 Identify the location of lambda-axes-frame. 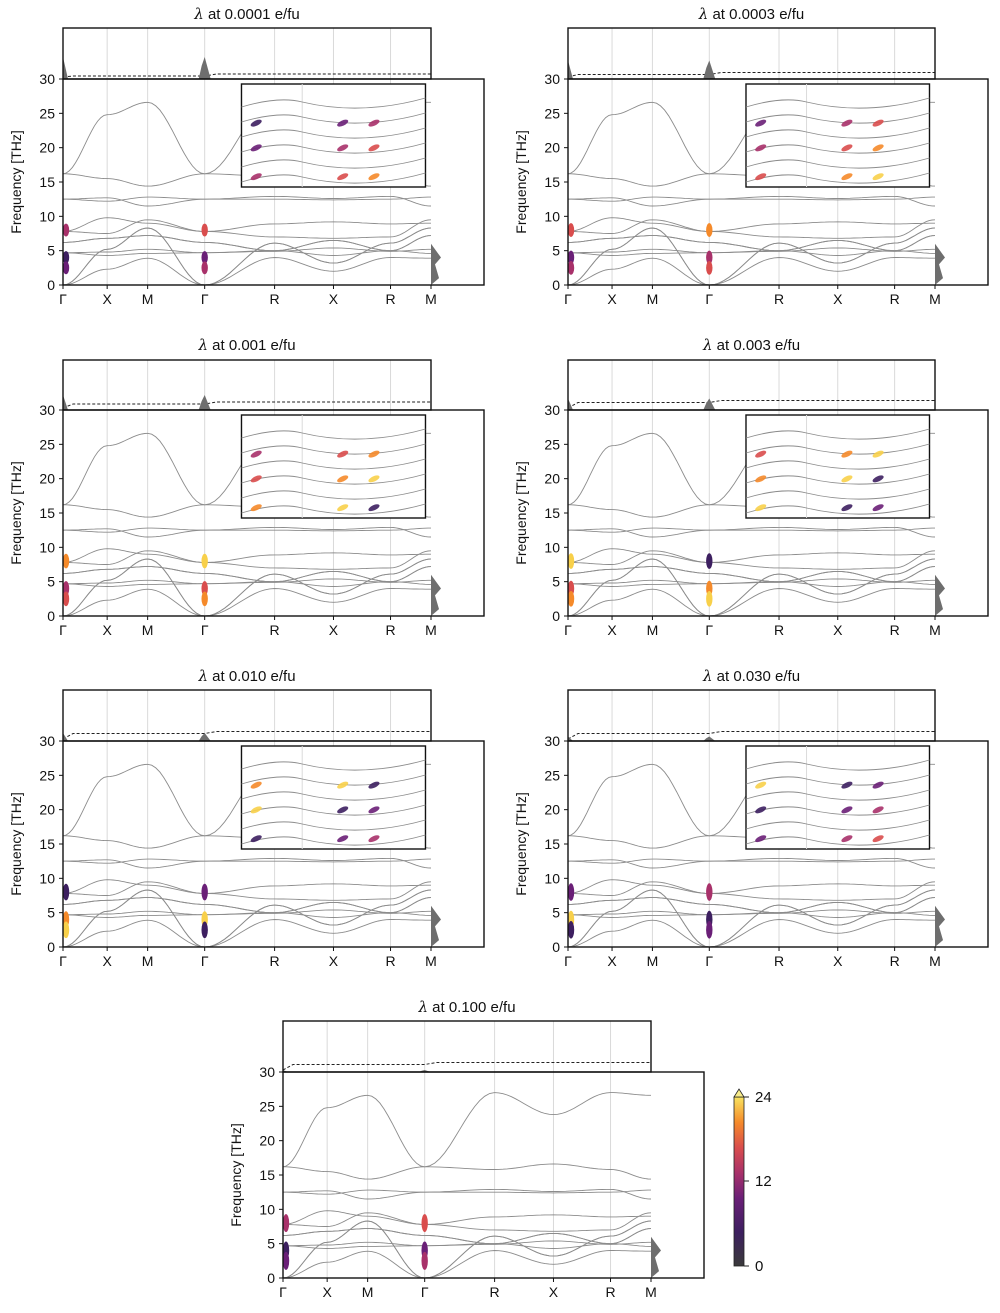
(247, 53).